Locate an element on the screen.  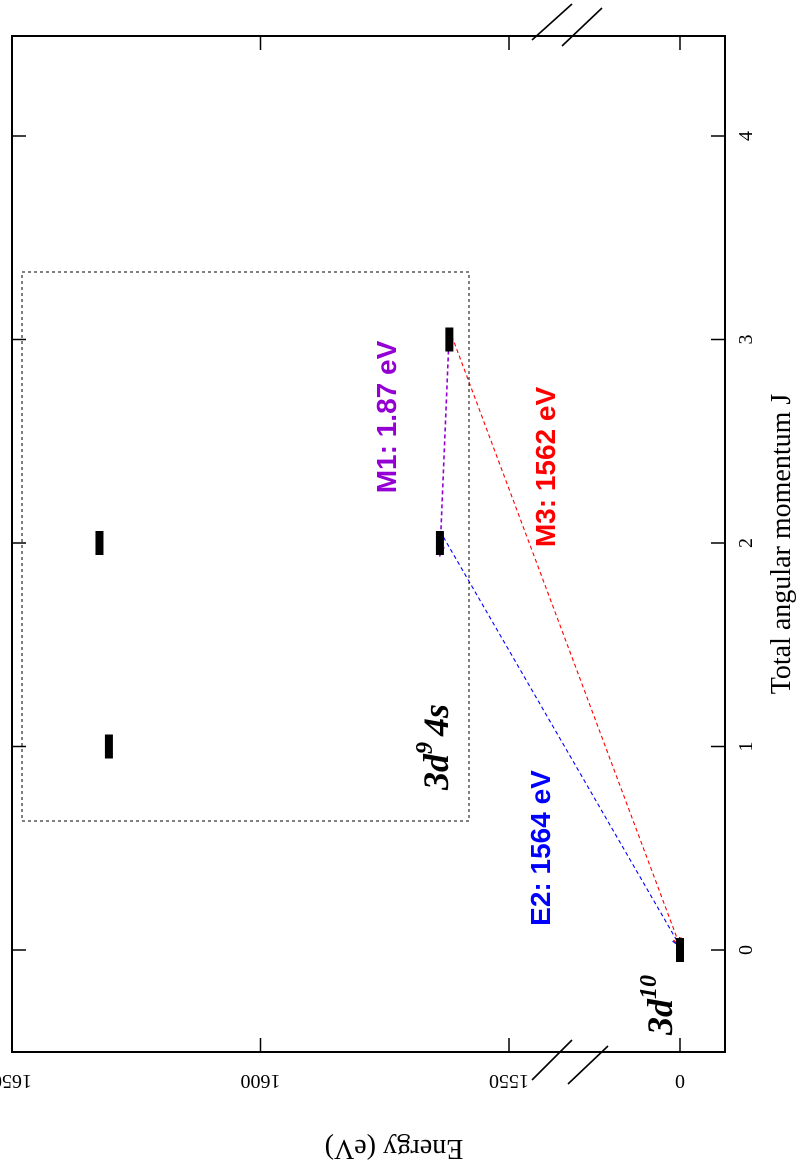
transition-label: E2: 1564 eV is located at coordinates (540, 848).